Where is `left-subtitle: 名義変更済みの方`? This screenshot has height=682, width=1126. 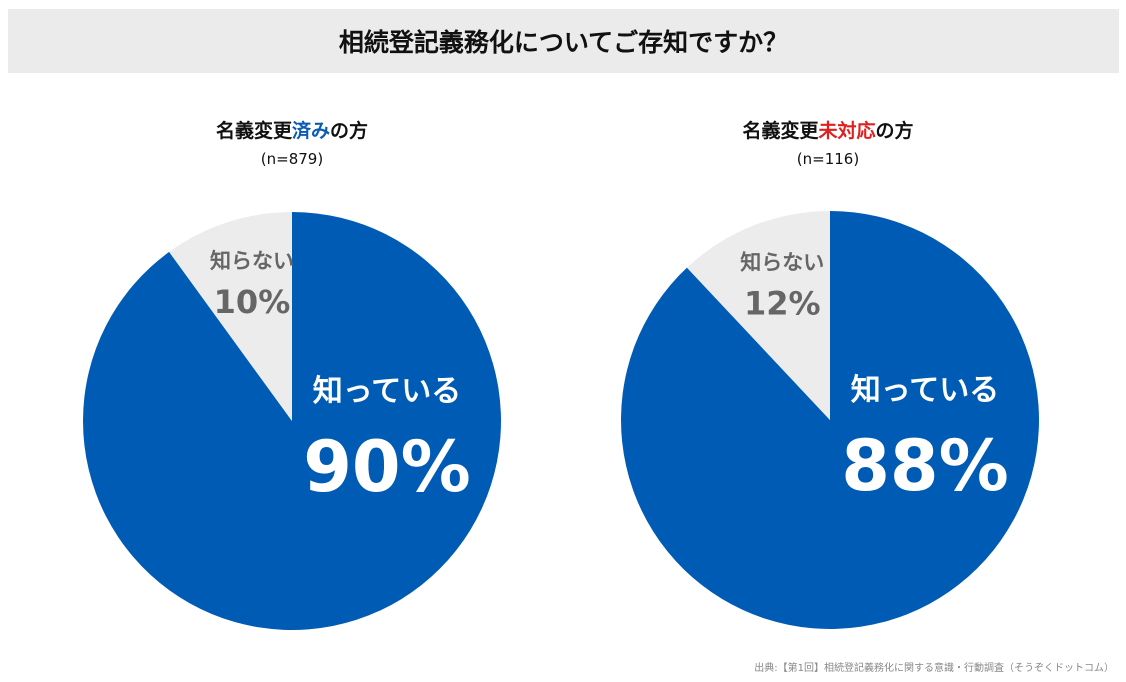
left-subtitle: 名義変更済みの方 is located at coordinates (292, 129).